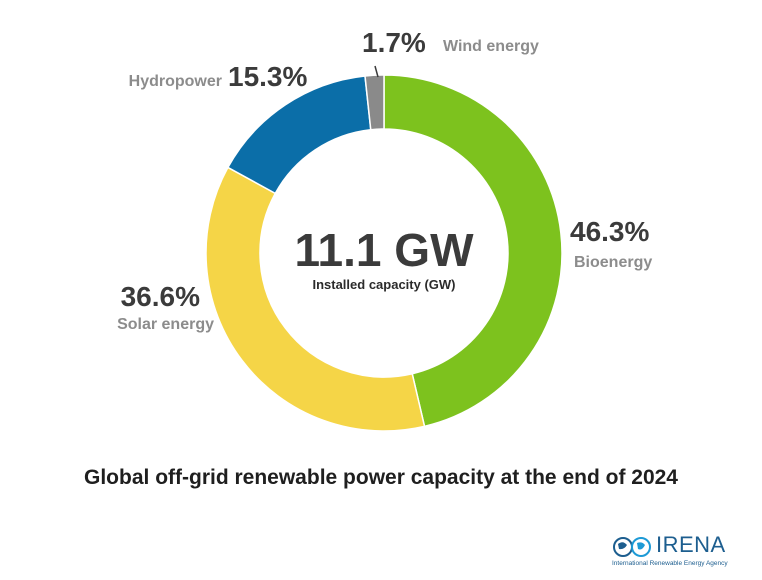 The image size is (762, 580). What do you see at coordinates (385, 250) in the screenshot?
I see `total-capacity-value: 11.1 GW` at bounding box center [385, 250].